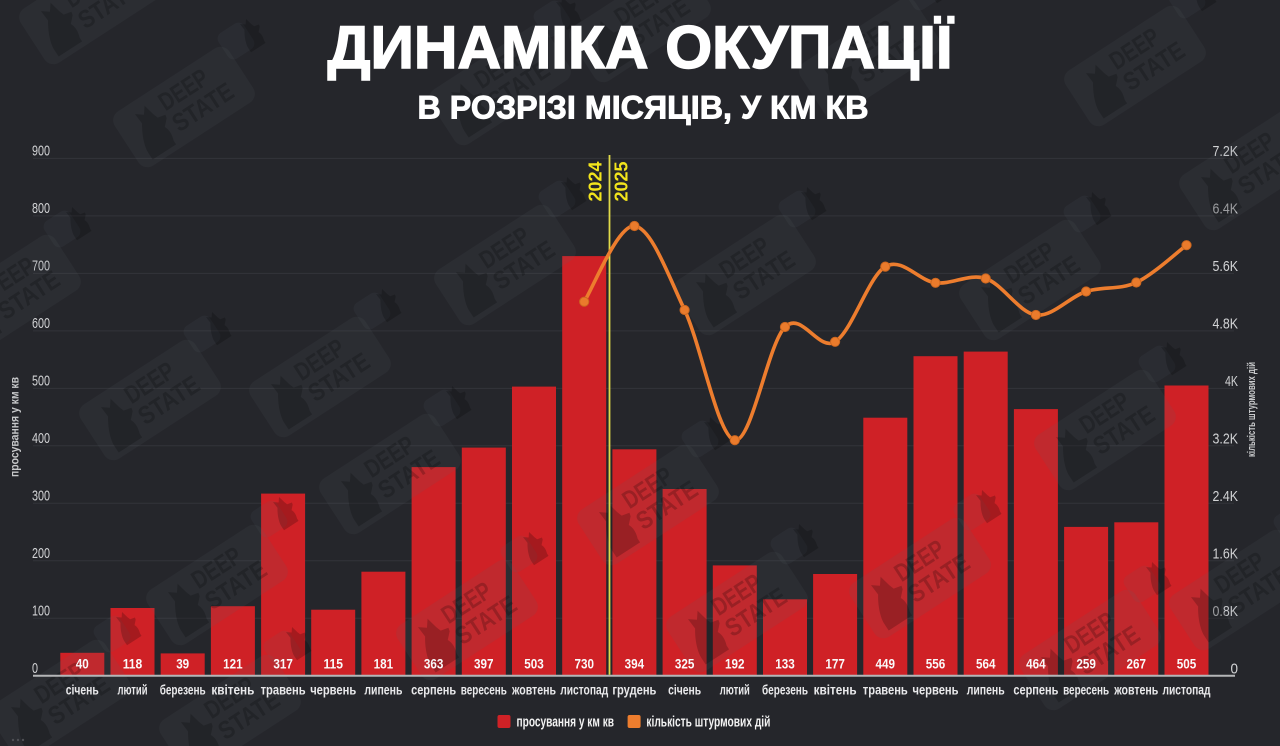 The image size is (1280, 746). Describe the element at coordinates (41, 150) in the screenshot. I see `svg-text: 900` at that location.